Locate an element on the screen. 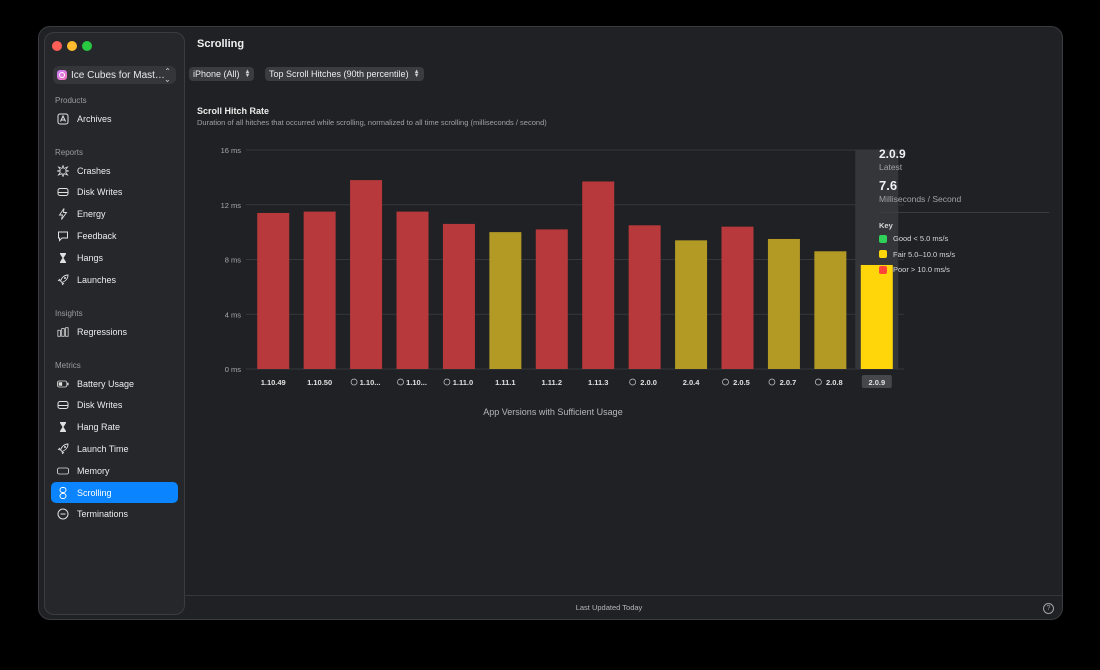  sidebar-item-crashes: Crashes is located at coordinates (114, 170).